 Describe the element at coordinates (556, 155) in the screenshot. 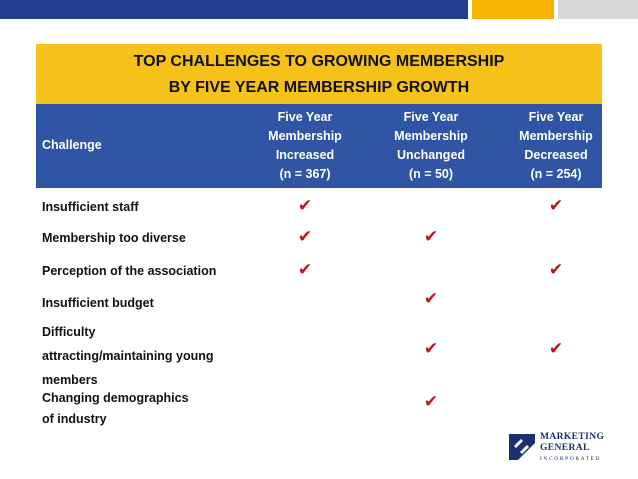

I see `header-text: Decreased` at that location.